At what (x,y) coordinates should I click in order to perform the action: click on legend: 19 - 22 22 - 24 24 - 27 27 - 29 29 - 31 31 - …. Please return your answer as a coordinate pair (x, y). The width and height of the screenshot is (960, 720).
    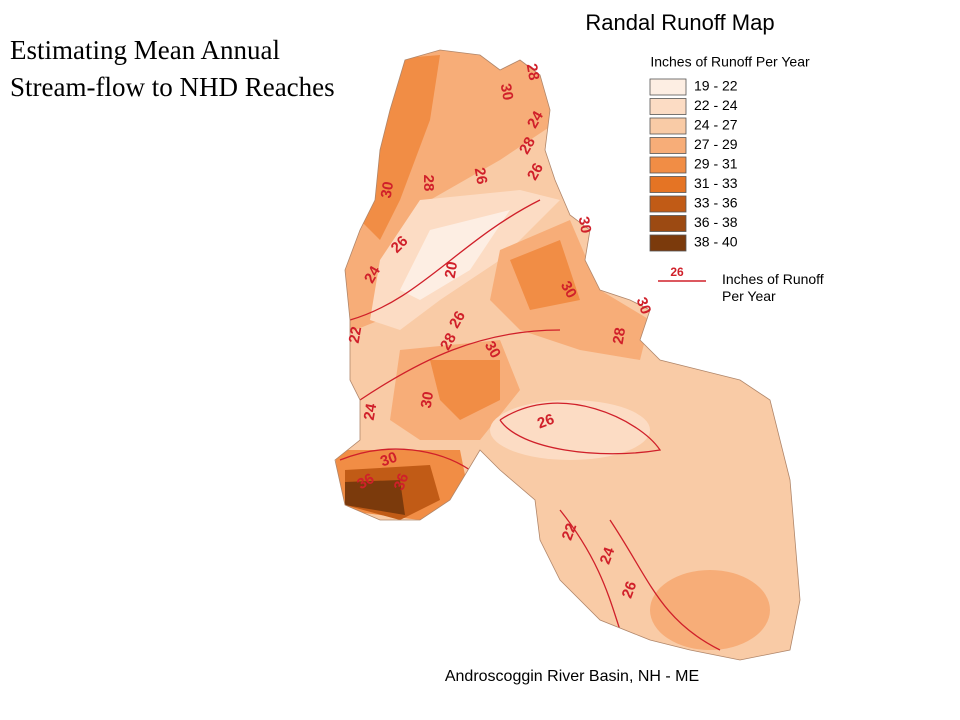
    Looking at the image, I should click on (693, 165).